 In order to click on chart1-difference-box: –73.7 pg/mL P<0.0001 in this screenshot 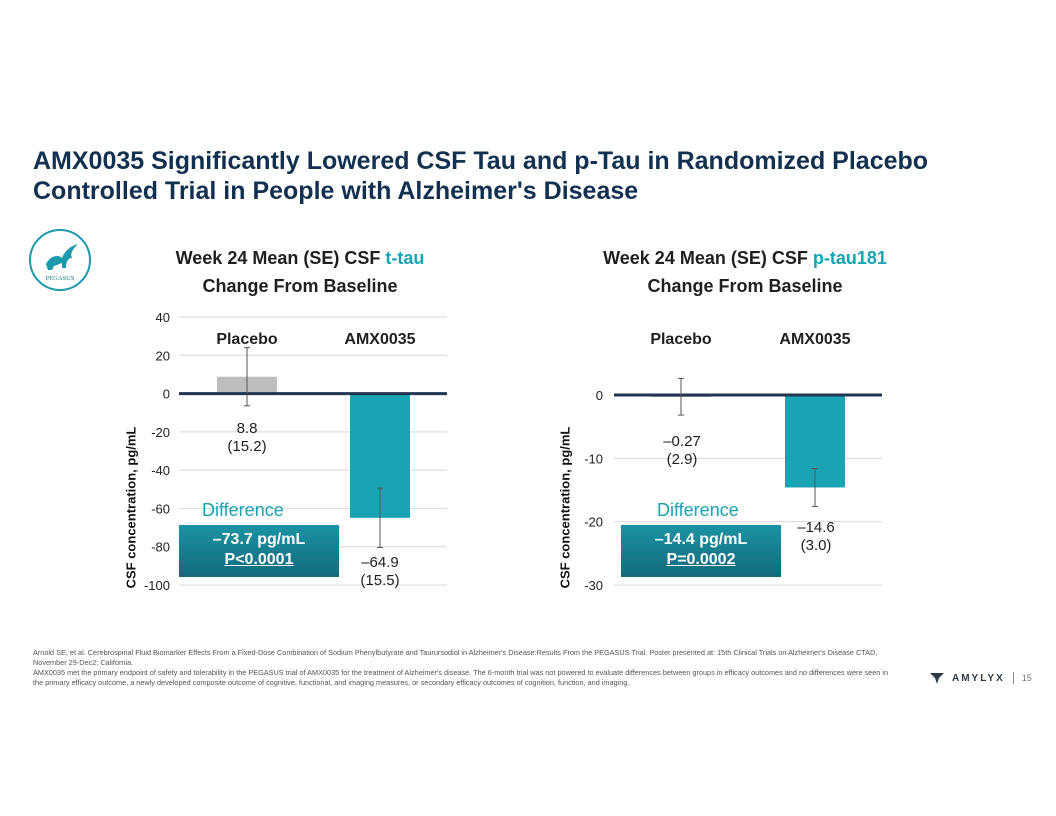, I will do `click(259, 551)`.